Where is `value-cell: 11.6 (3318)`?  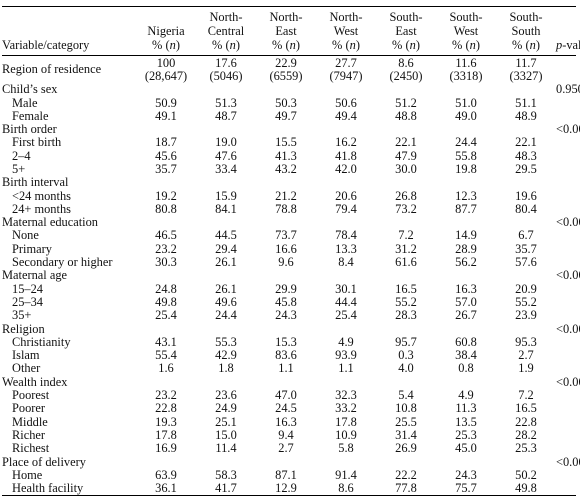
value-cell: 11.6 (3318) is located at coordinates (466, 69).